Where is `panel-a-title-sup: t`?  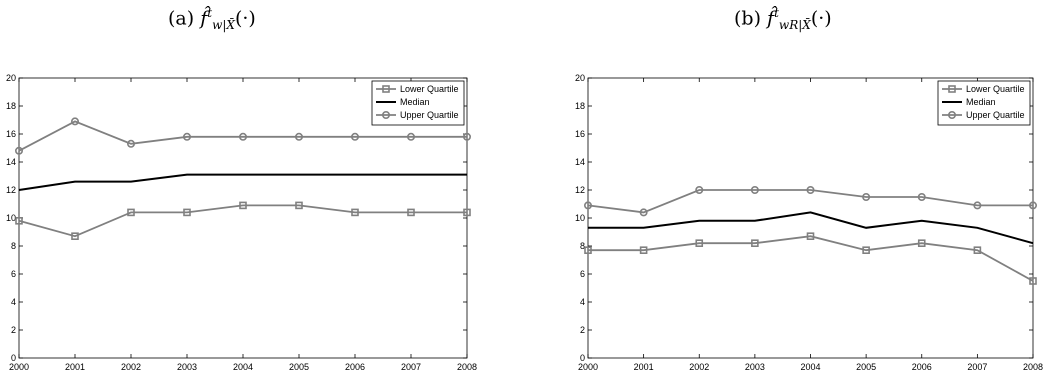 panel-a-title-sup: t is located at coordinates (210, 13).